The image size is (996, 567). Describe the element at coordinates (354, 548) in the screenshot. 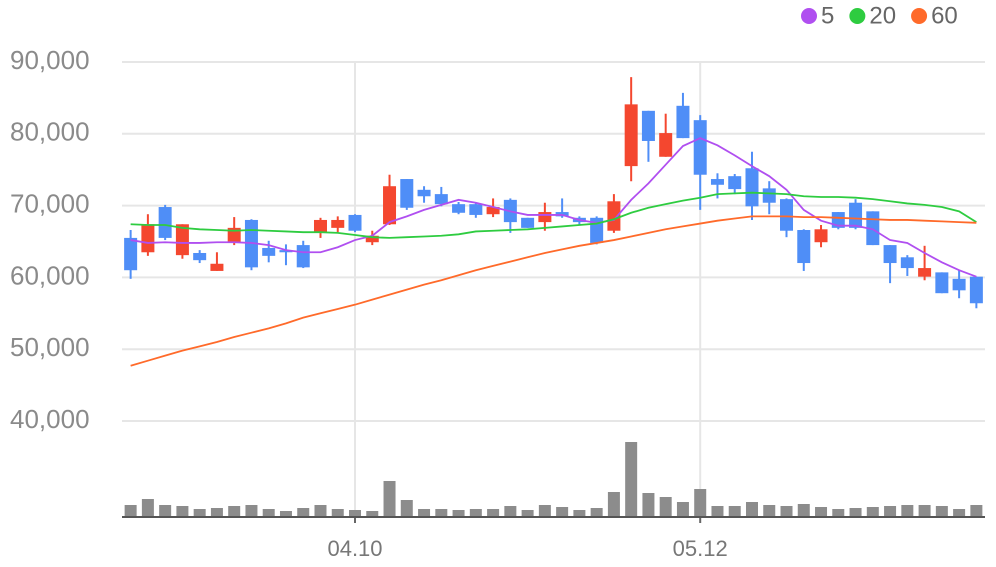

I see `x-tick-label: 04.10` at that location.